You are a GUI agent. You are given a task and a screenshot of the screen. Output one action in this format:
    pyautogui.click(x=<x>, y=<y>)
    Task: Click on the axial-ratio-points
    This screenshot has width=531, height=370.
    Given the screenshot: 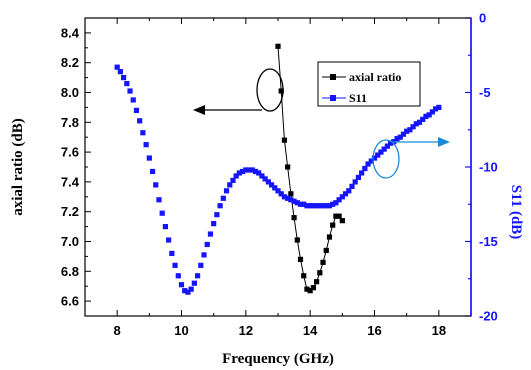 What is the action you would take?
    pyautogui.click(x=310, y=168)
    